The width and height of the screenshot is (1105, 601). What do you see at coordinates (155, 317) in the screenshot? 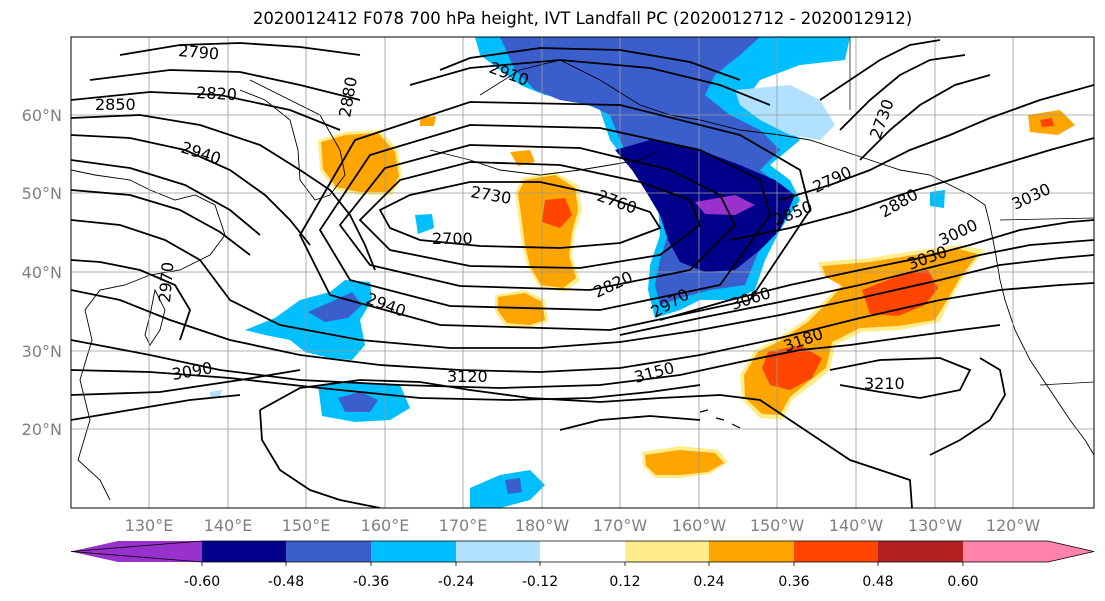
I see `japan-coast` at bounding box center [155, 317].